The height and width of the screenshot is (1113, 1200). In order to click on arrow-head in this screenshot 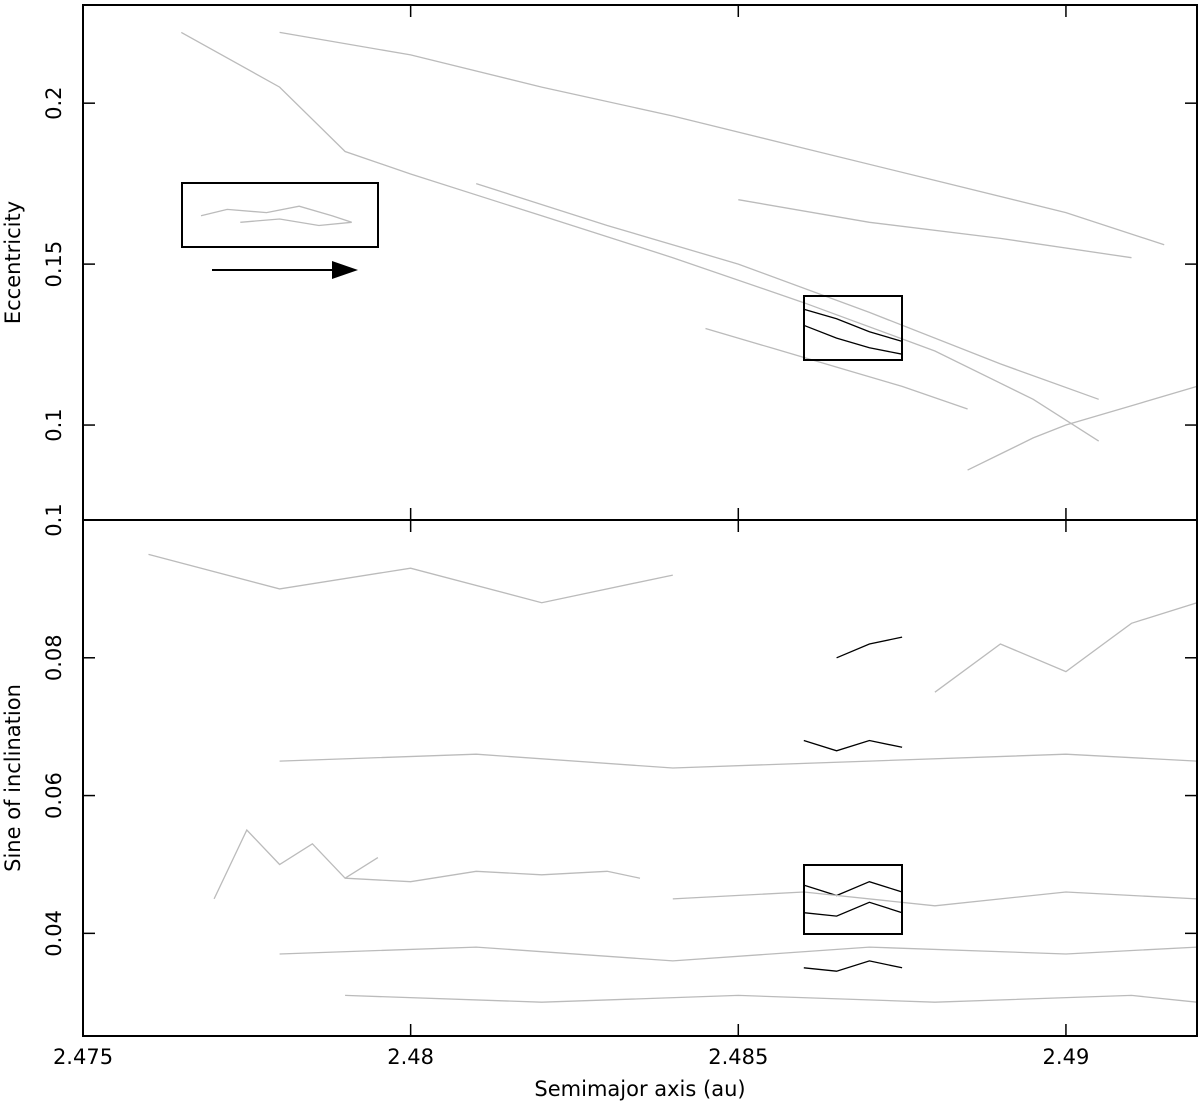, I will do `click(345, 270)`.